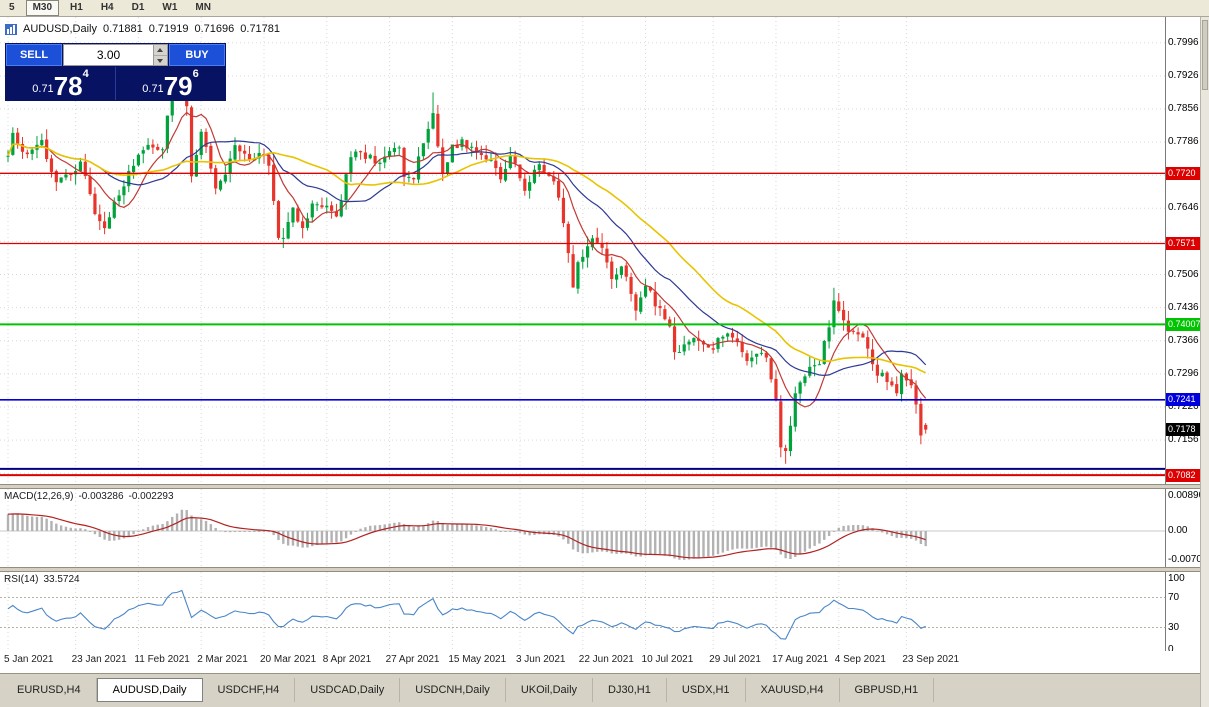  What do you see at coordinates (1183, 373) in the screenshot?
I see `price-tick-label: 0.7296` at bounding box center [1183, 373].